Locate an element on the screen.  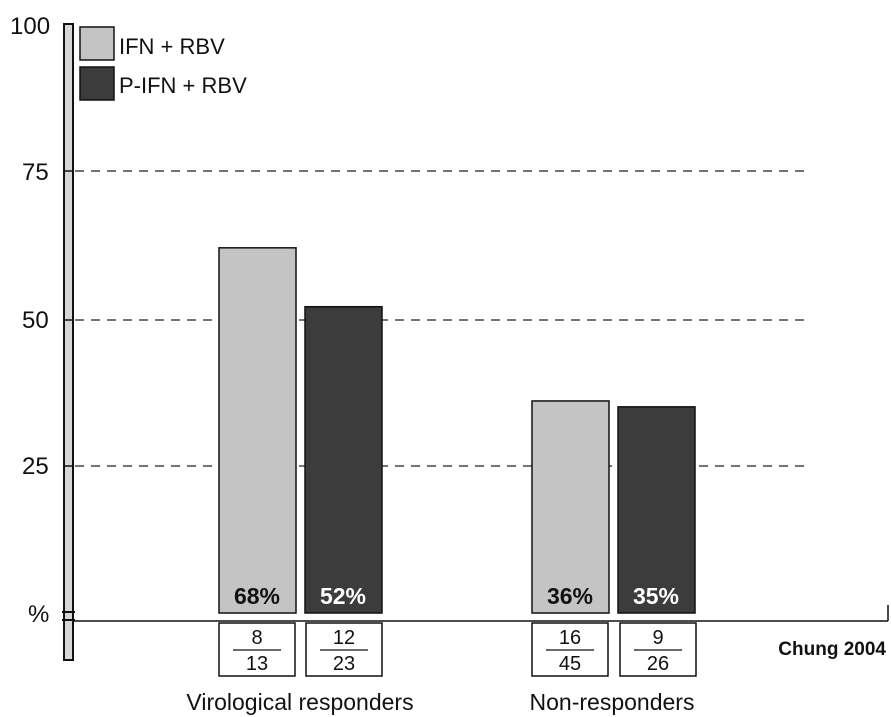
y-tick-label-25: 25 is located at coordinates (35, 466).